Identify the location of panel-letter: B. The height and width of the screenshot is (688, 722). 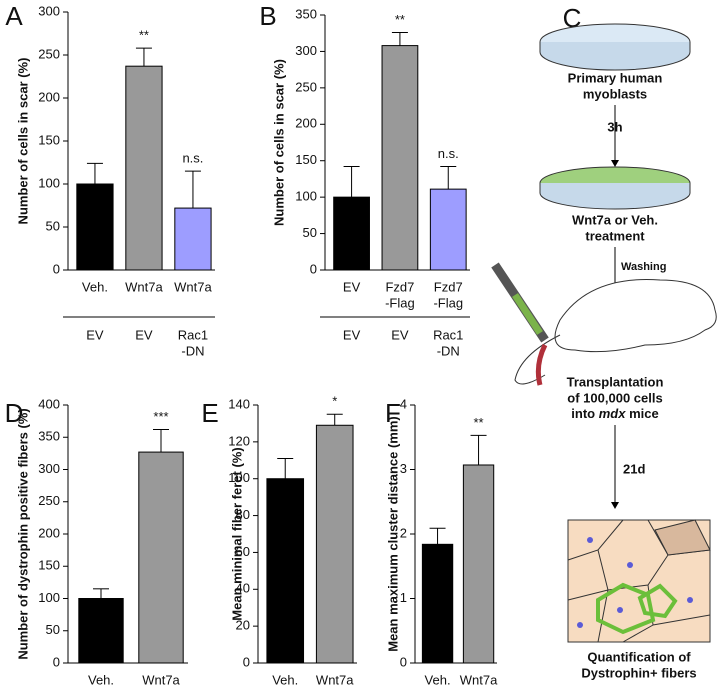
(267, 16).